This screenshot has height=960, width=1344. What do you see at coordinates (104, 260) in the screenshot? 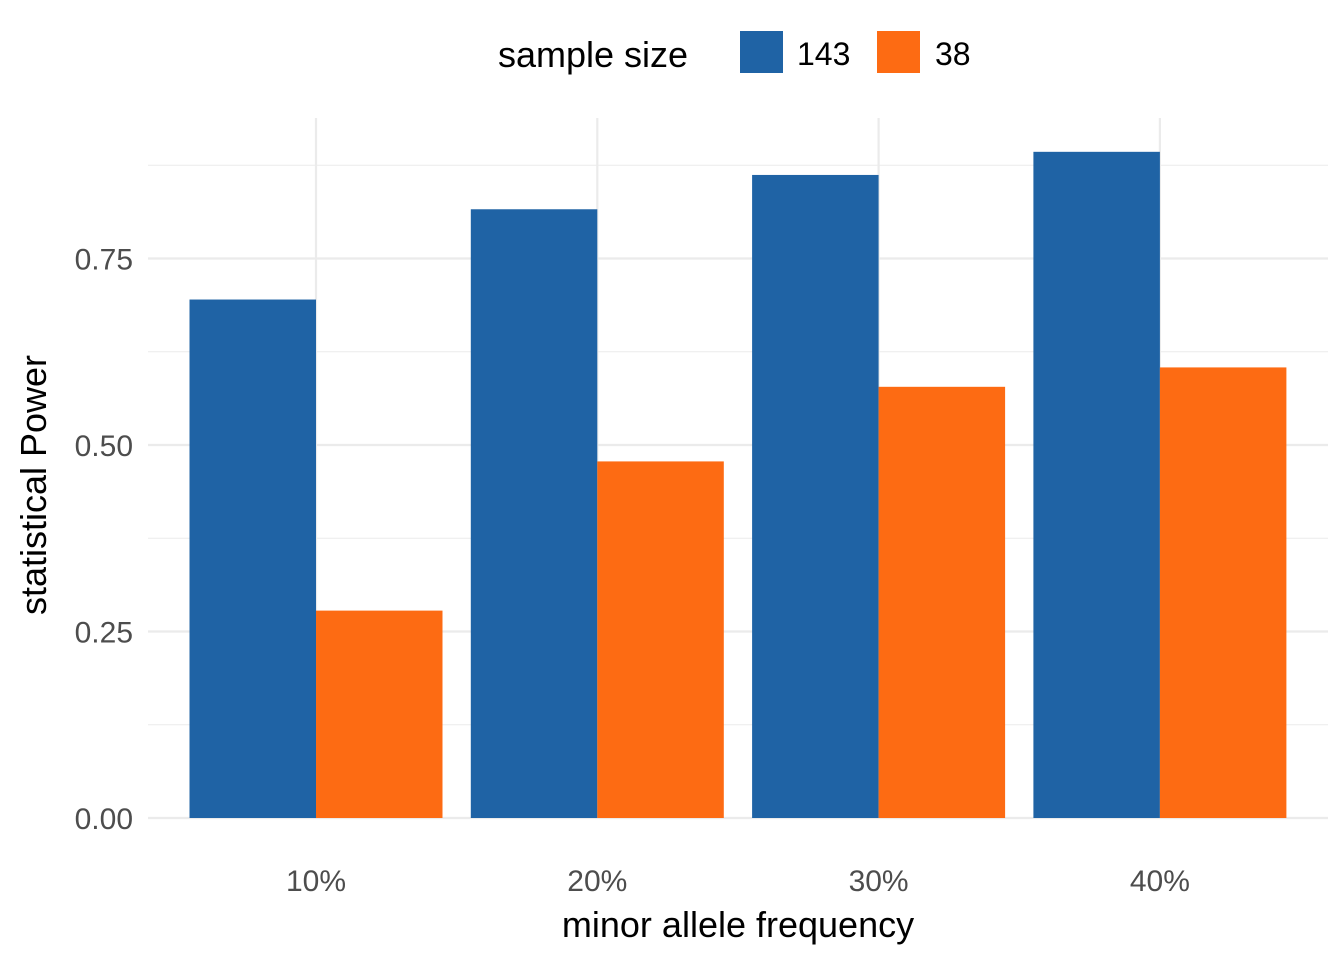
I see `y-tick-label: 0.75` at bounding box center [104, 260].